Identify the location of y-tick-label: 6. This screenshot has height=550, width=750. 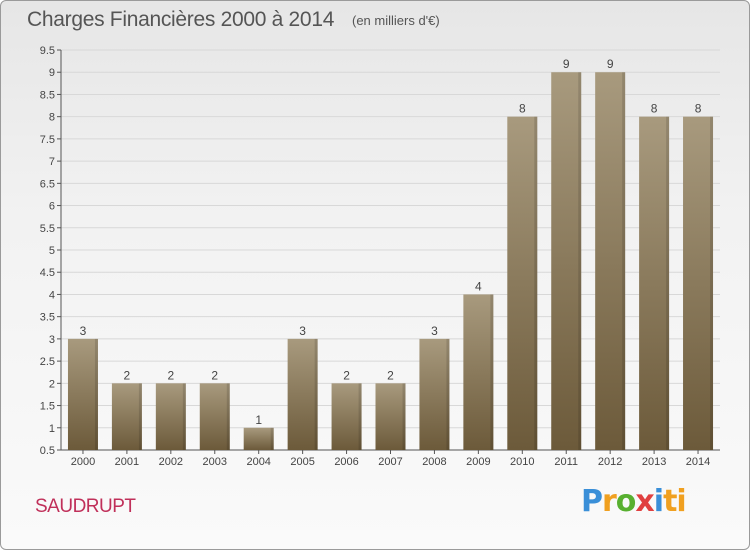
(52, 207).